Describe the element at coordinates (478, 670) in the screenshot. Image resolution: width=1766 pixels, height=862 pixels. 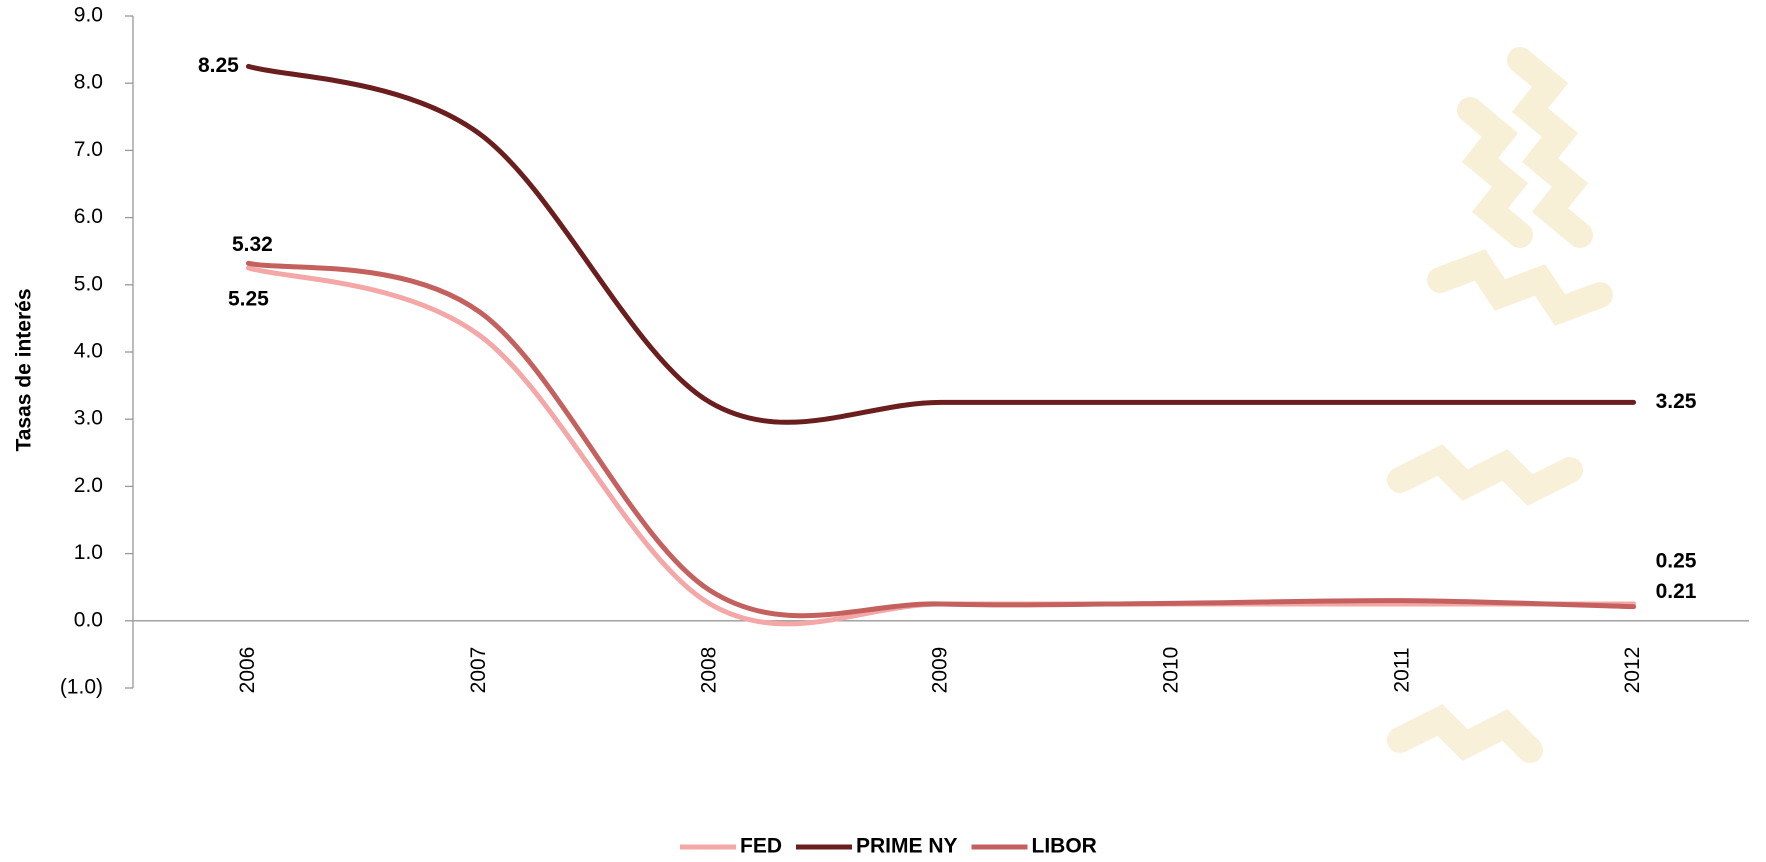
I see `x-tick-label: 2007` at that location.